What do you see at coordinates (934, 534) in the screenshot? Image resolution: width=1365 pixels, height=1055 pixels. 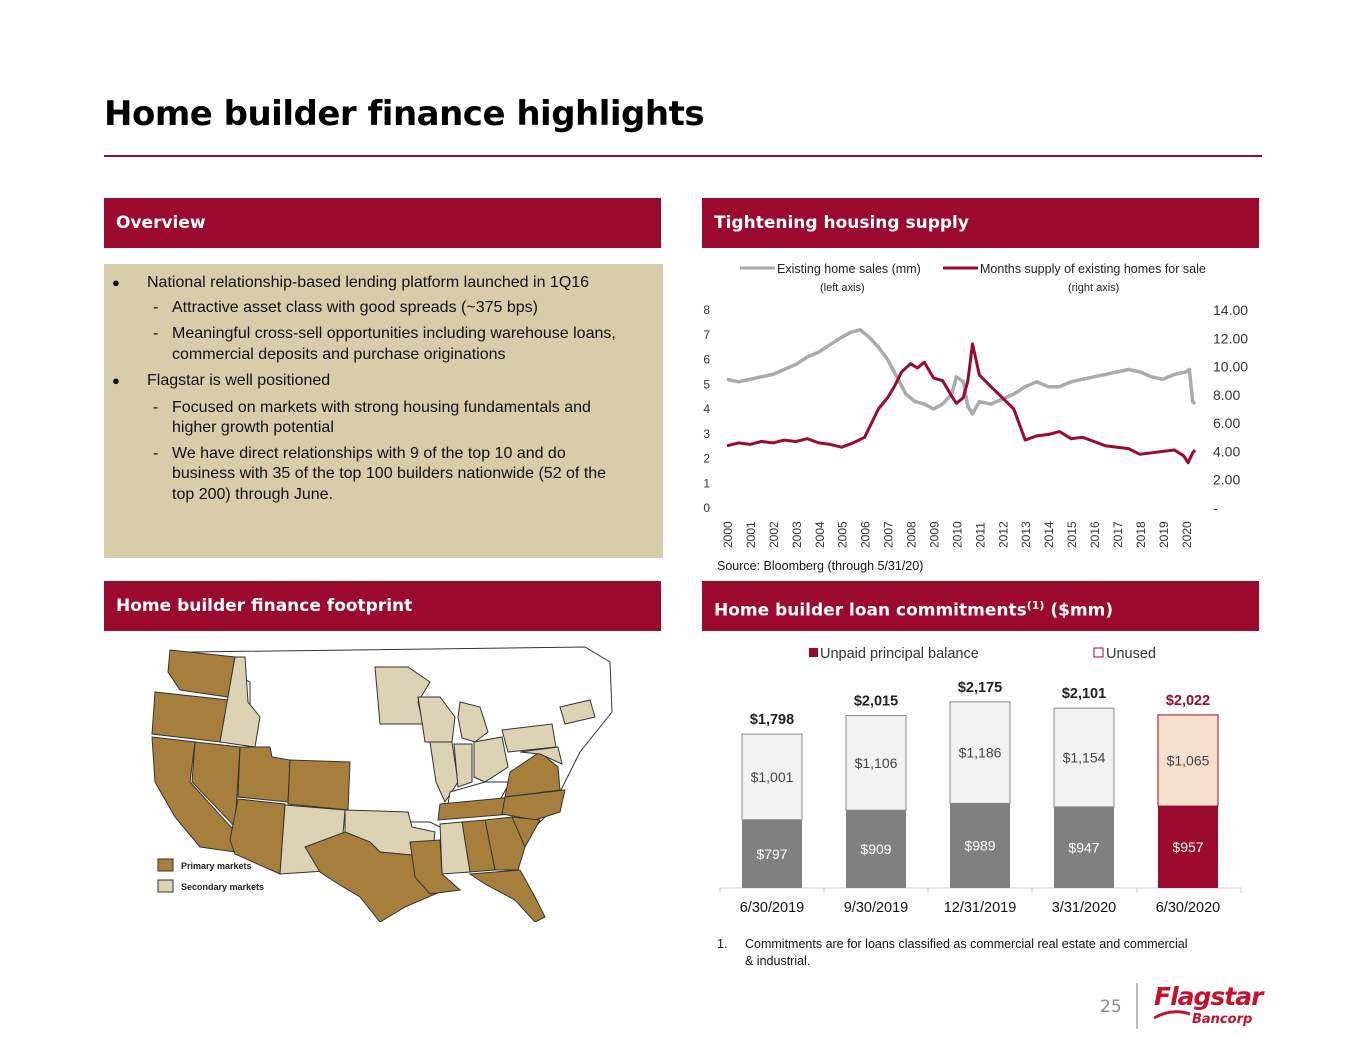 I see `x-axis-year-label: 2009` at bounding box center [934, 534].